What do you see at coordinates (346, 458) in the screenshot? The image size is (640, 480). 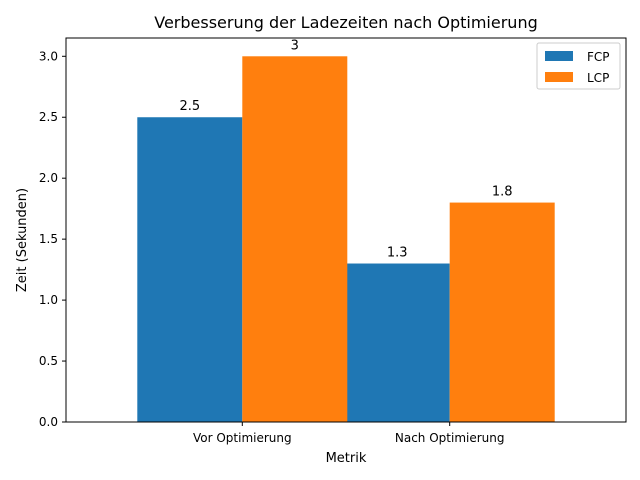 I see `x-axis-title: Metrik` at bounding box center [346, 458].